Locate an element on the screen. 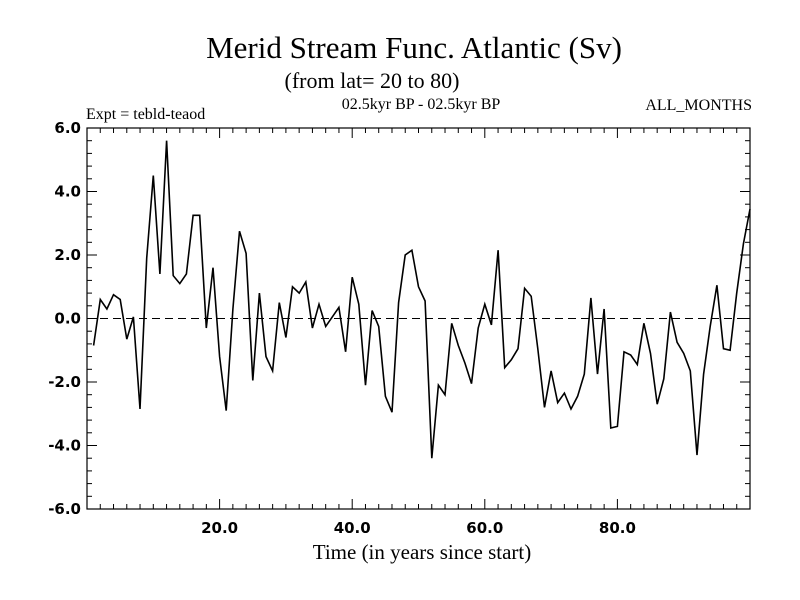 The image size is (800, 600). months-label: ALL_MONTHS is located at coordinates (698, 105).